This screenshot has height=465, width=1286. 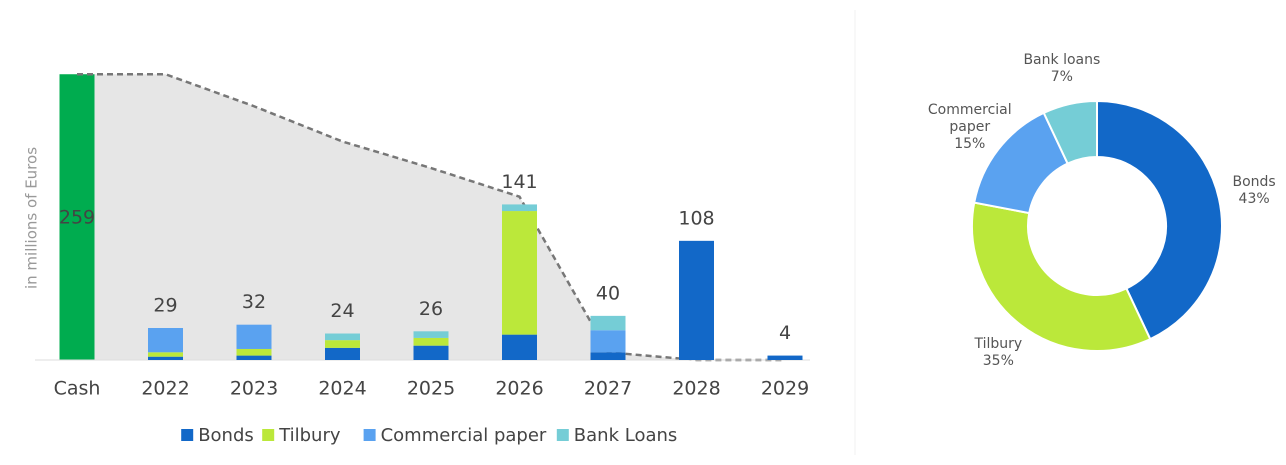 I want to click on cash-bar, so click(x=77, y=217).